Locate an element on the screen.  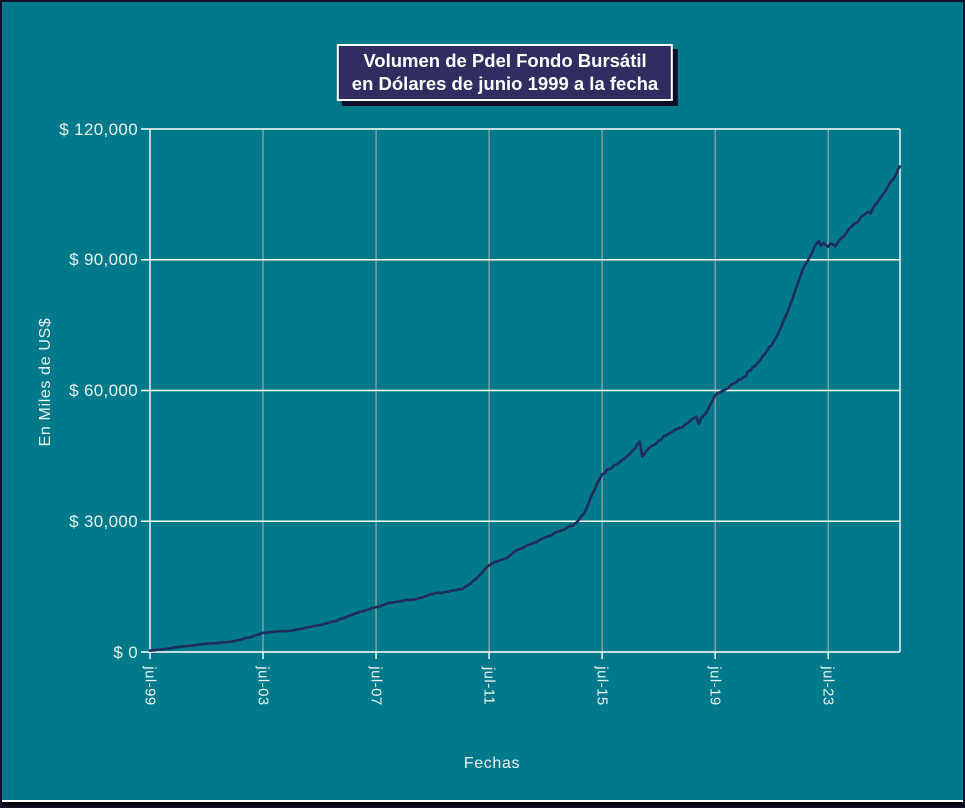
bottom-frame-highlight is located at coordinates (482, 801).